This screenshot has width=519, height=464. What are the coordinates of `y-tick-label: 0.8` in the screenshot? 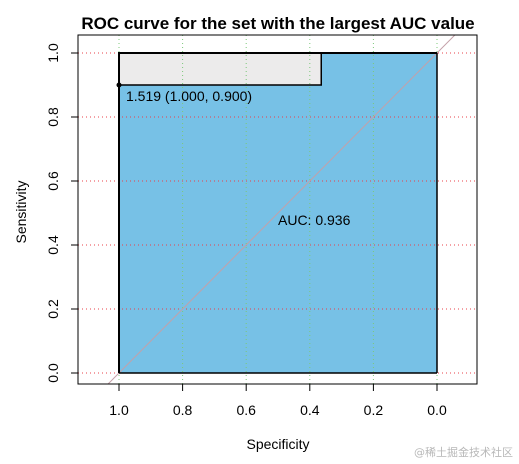 It's located at (53, 117).